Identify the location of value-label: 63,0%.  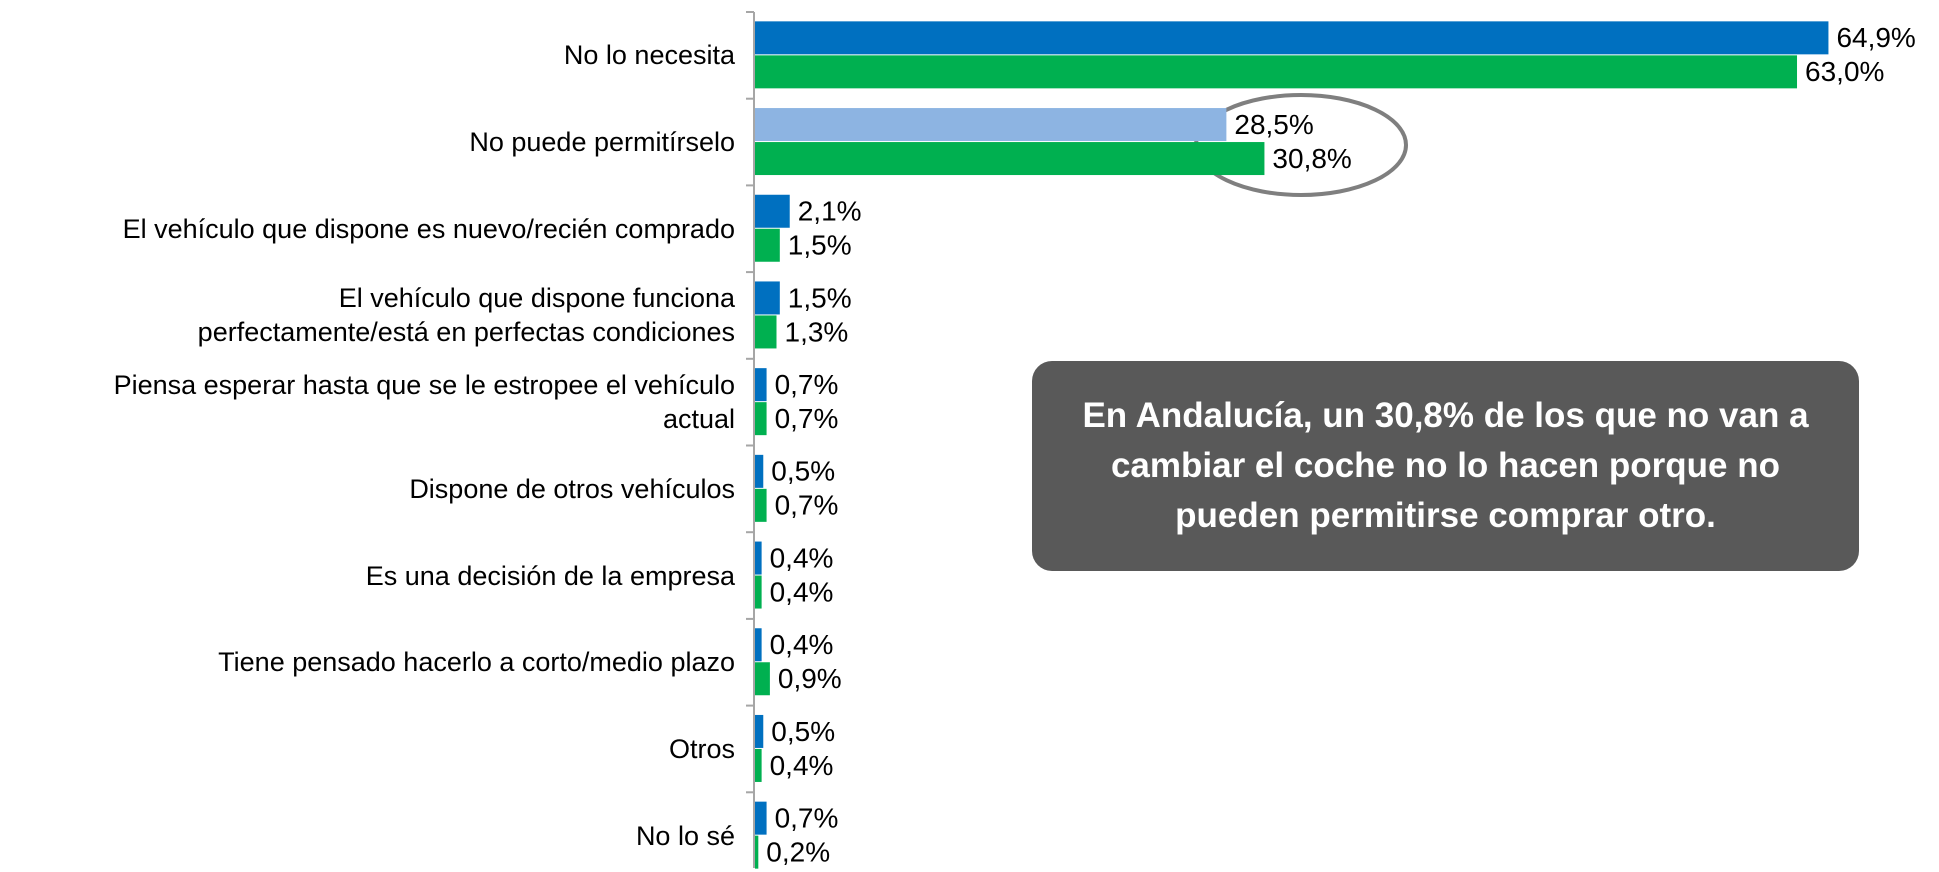
(1844, 71).